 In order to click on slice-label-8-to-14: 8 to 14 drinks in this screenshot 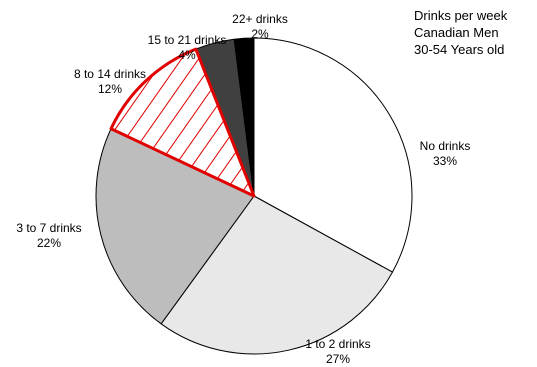, I will do `click(110, 74)`.